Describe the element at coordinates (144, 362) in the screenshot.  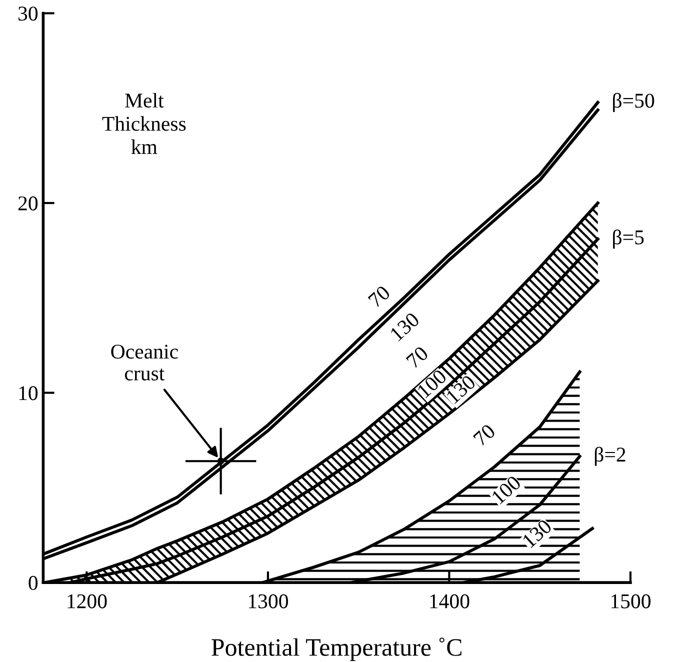
I see `annotation: Oceanic crust` at that location.